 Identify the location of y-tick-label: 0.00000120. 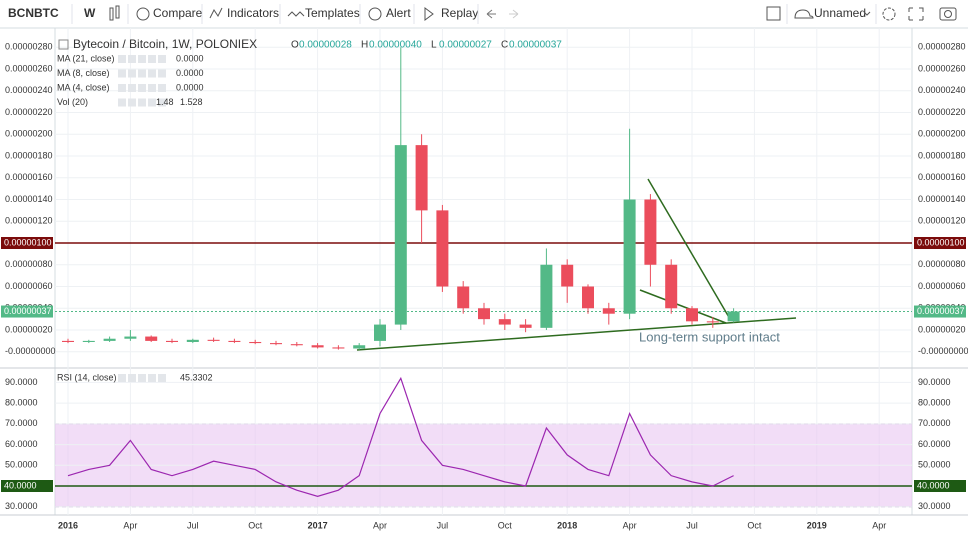
(29, 221).